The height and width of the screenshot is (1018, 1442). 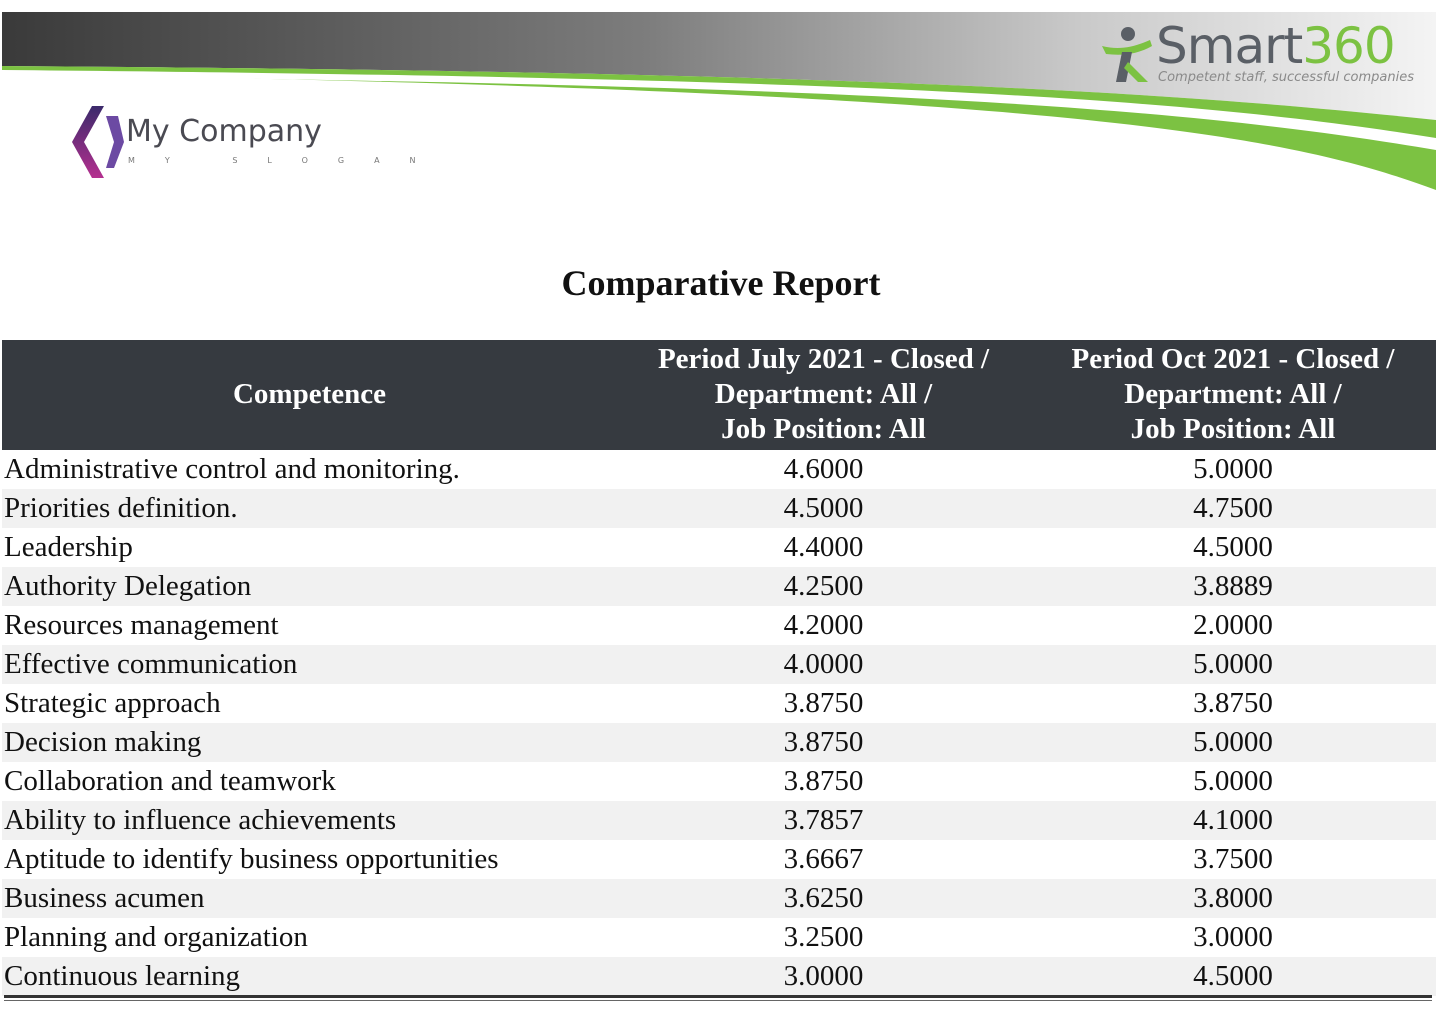 What do you see at coordinates (721, 283) in the screenshot?
I see `report-title: Comparative Report` at bounding box center [721, 283].